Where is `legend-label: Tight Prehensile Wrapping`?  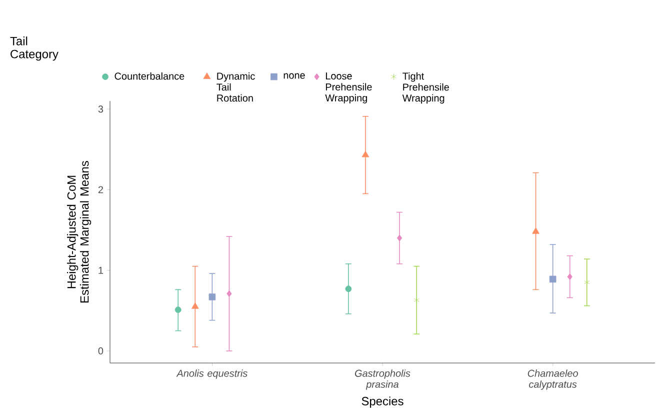 legend-label: Tight Prehensile Wrapping is located at coordinates (425, 88).